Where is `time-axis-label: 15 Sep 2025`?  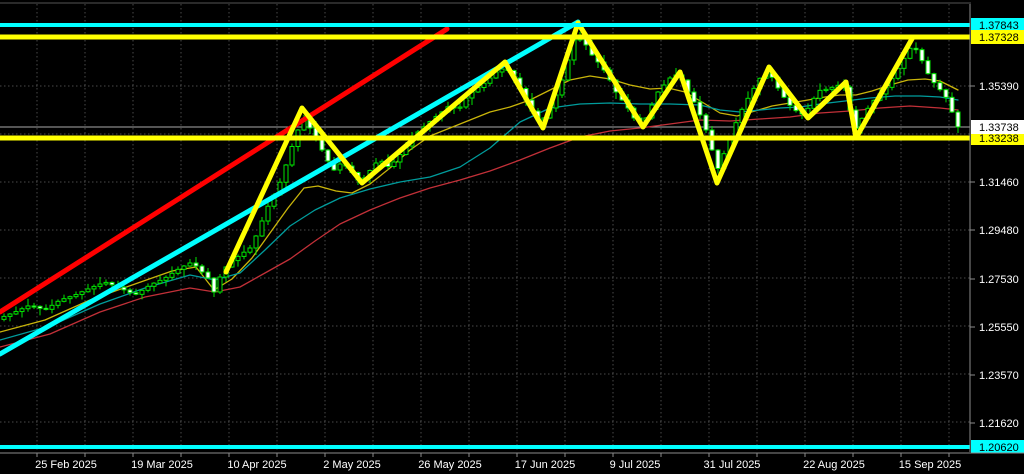 time-axis-label: 15 Sep 2025 is located at coordinates (930, 465).